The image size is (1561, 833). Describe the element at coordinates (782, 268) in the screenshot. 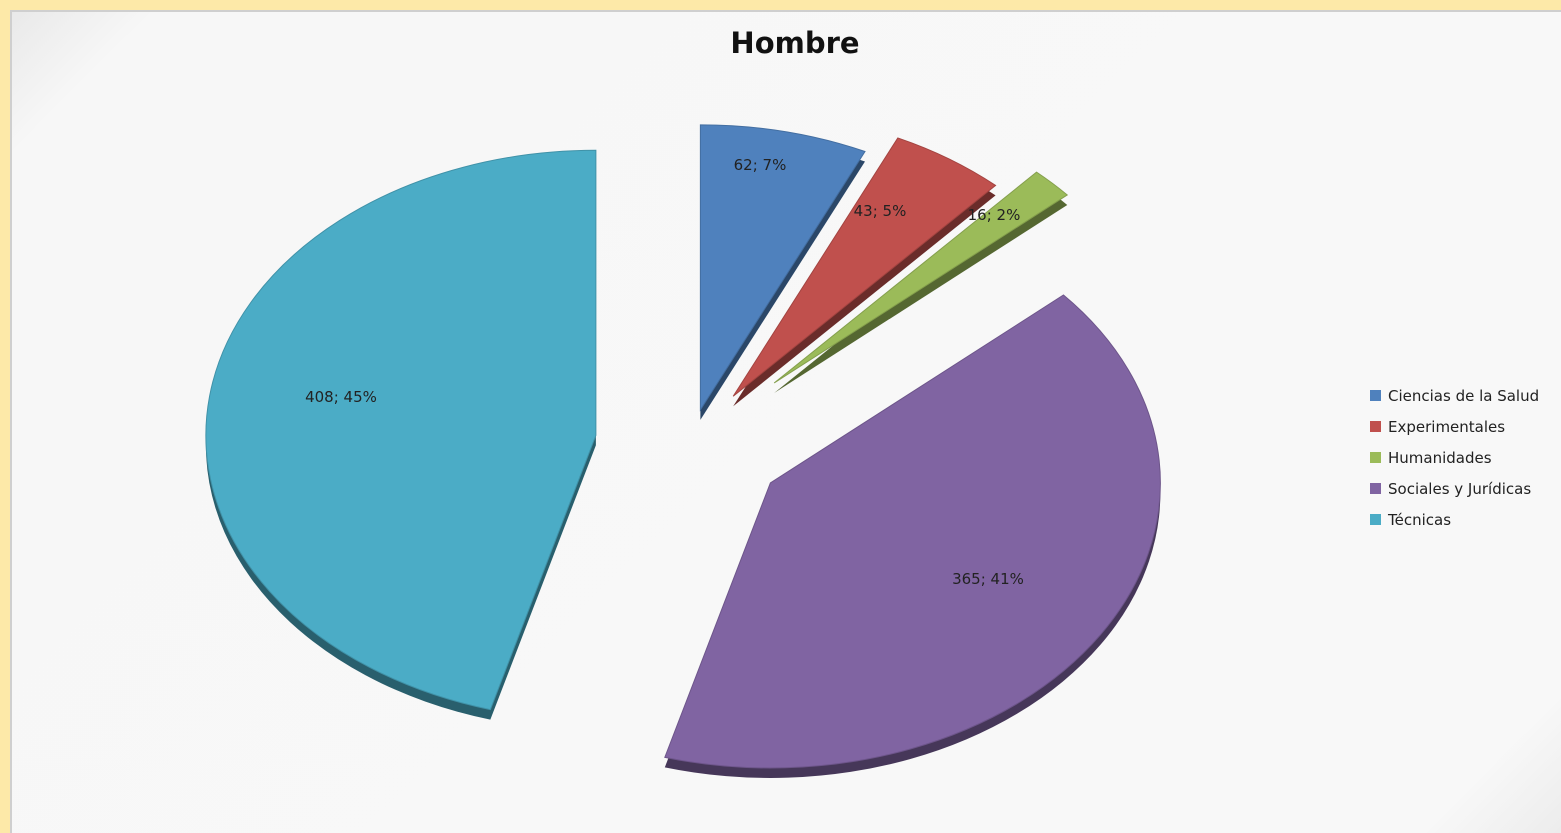

I see `pie-slice-ciencias-de-la-salud` at that location.